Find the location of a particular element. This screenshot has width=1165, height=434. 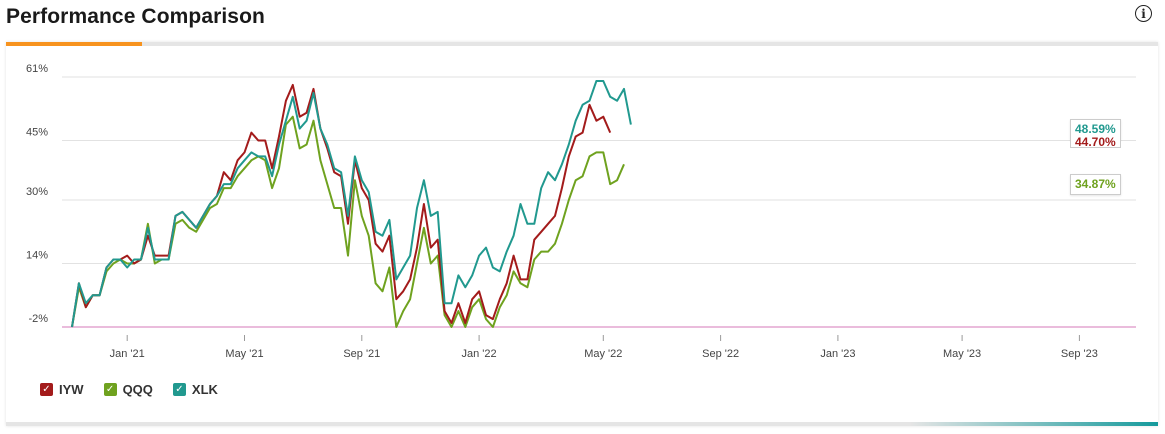

x-tick-label: May '23 is located at coordinates (962, 354).